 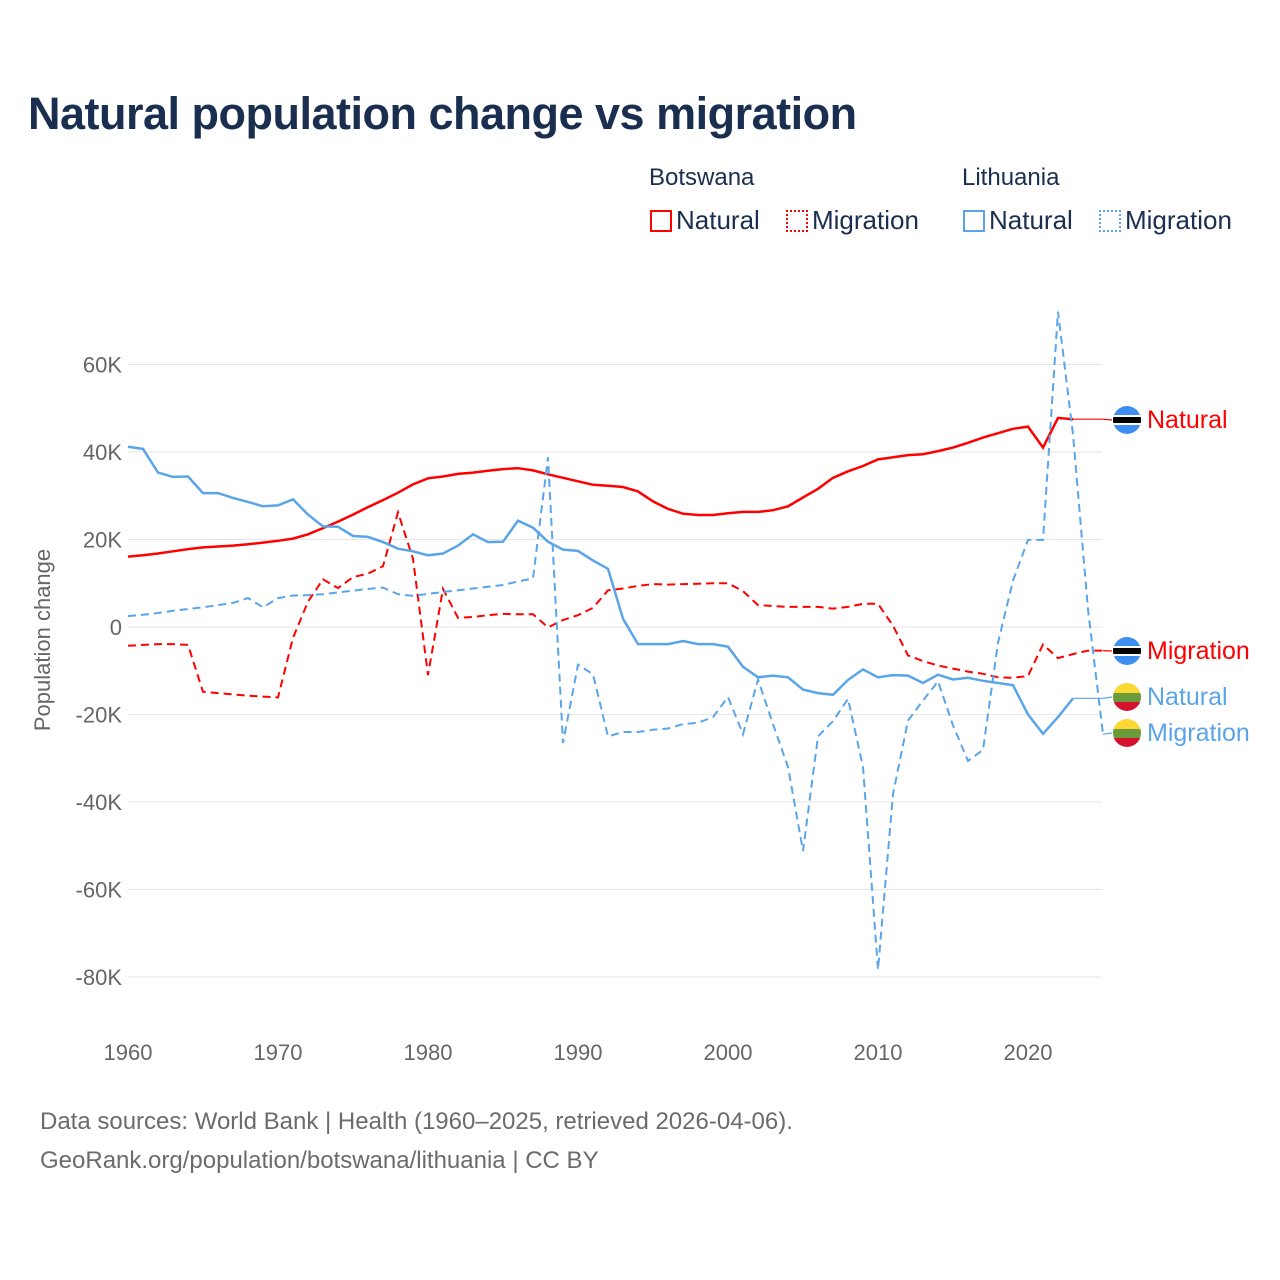 What do you see at coordinates (99, 715) in the screenshot?
I see `y-tick-label: -20K` at bounding box center [99, 715].